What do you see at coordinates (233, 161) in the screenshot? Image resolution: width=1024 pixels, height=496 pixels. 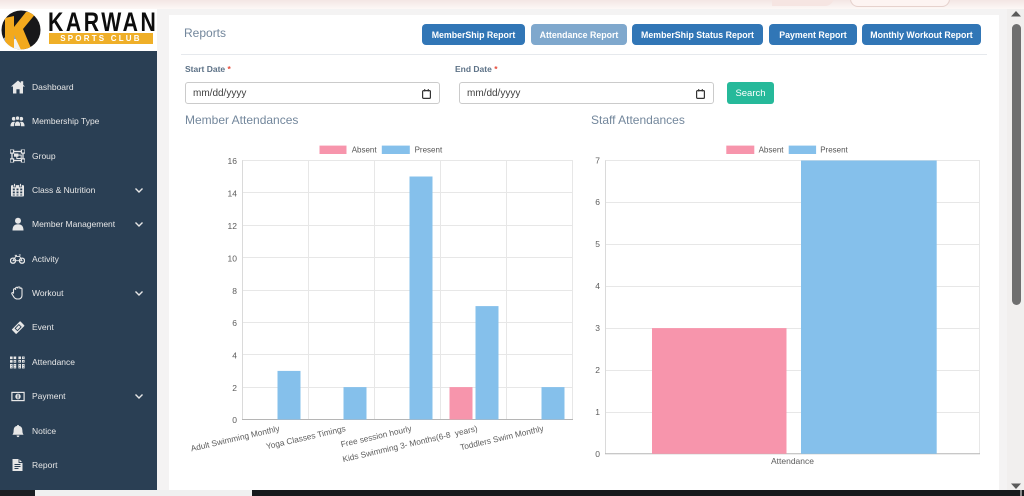 I see `svg-text: 16` at bounding box center [233, 161].